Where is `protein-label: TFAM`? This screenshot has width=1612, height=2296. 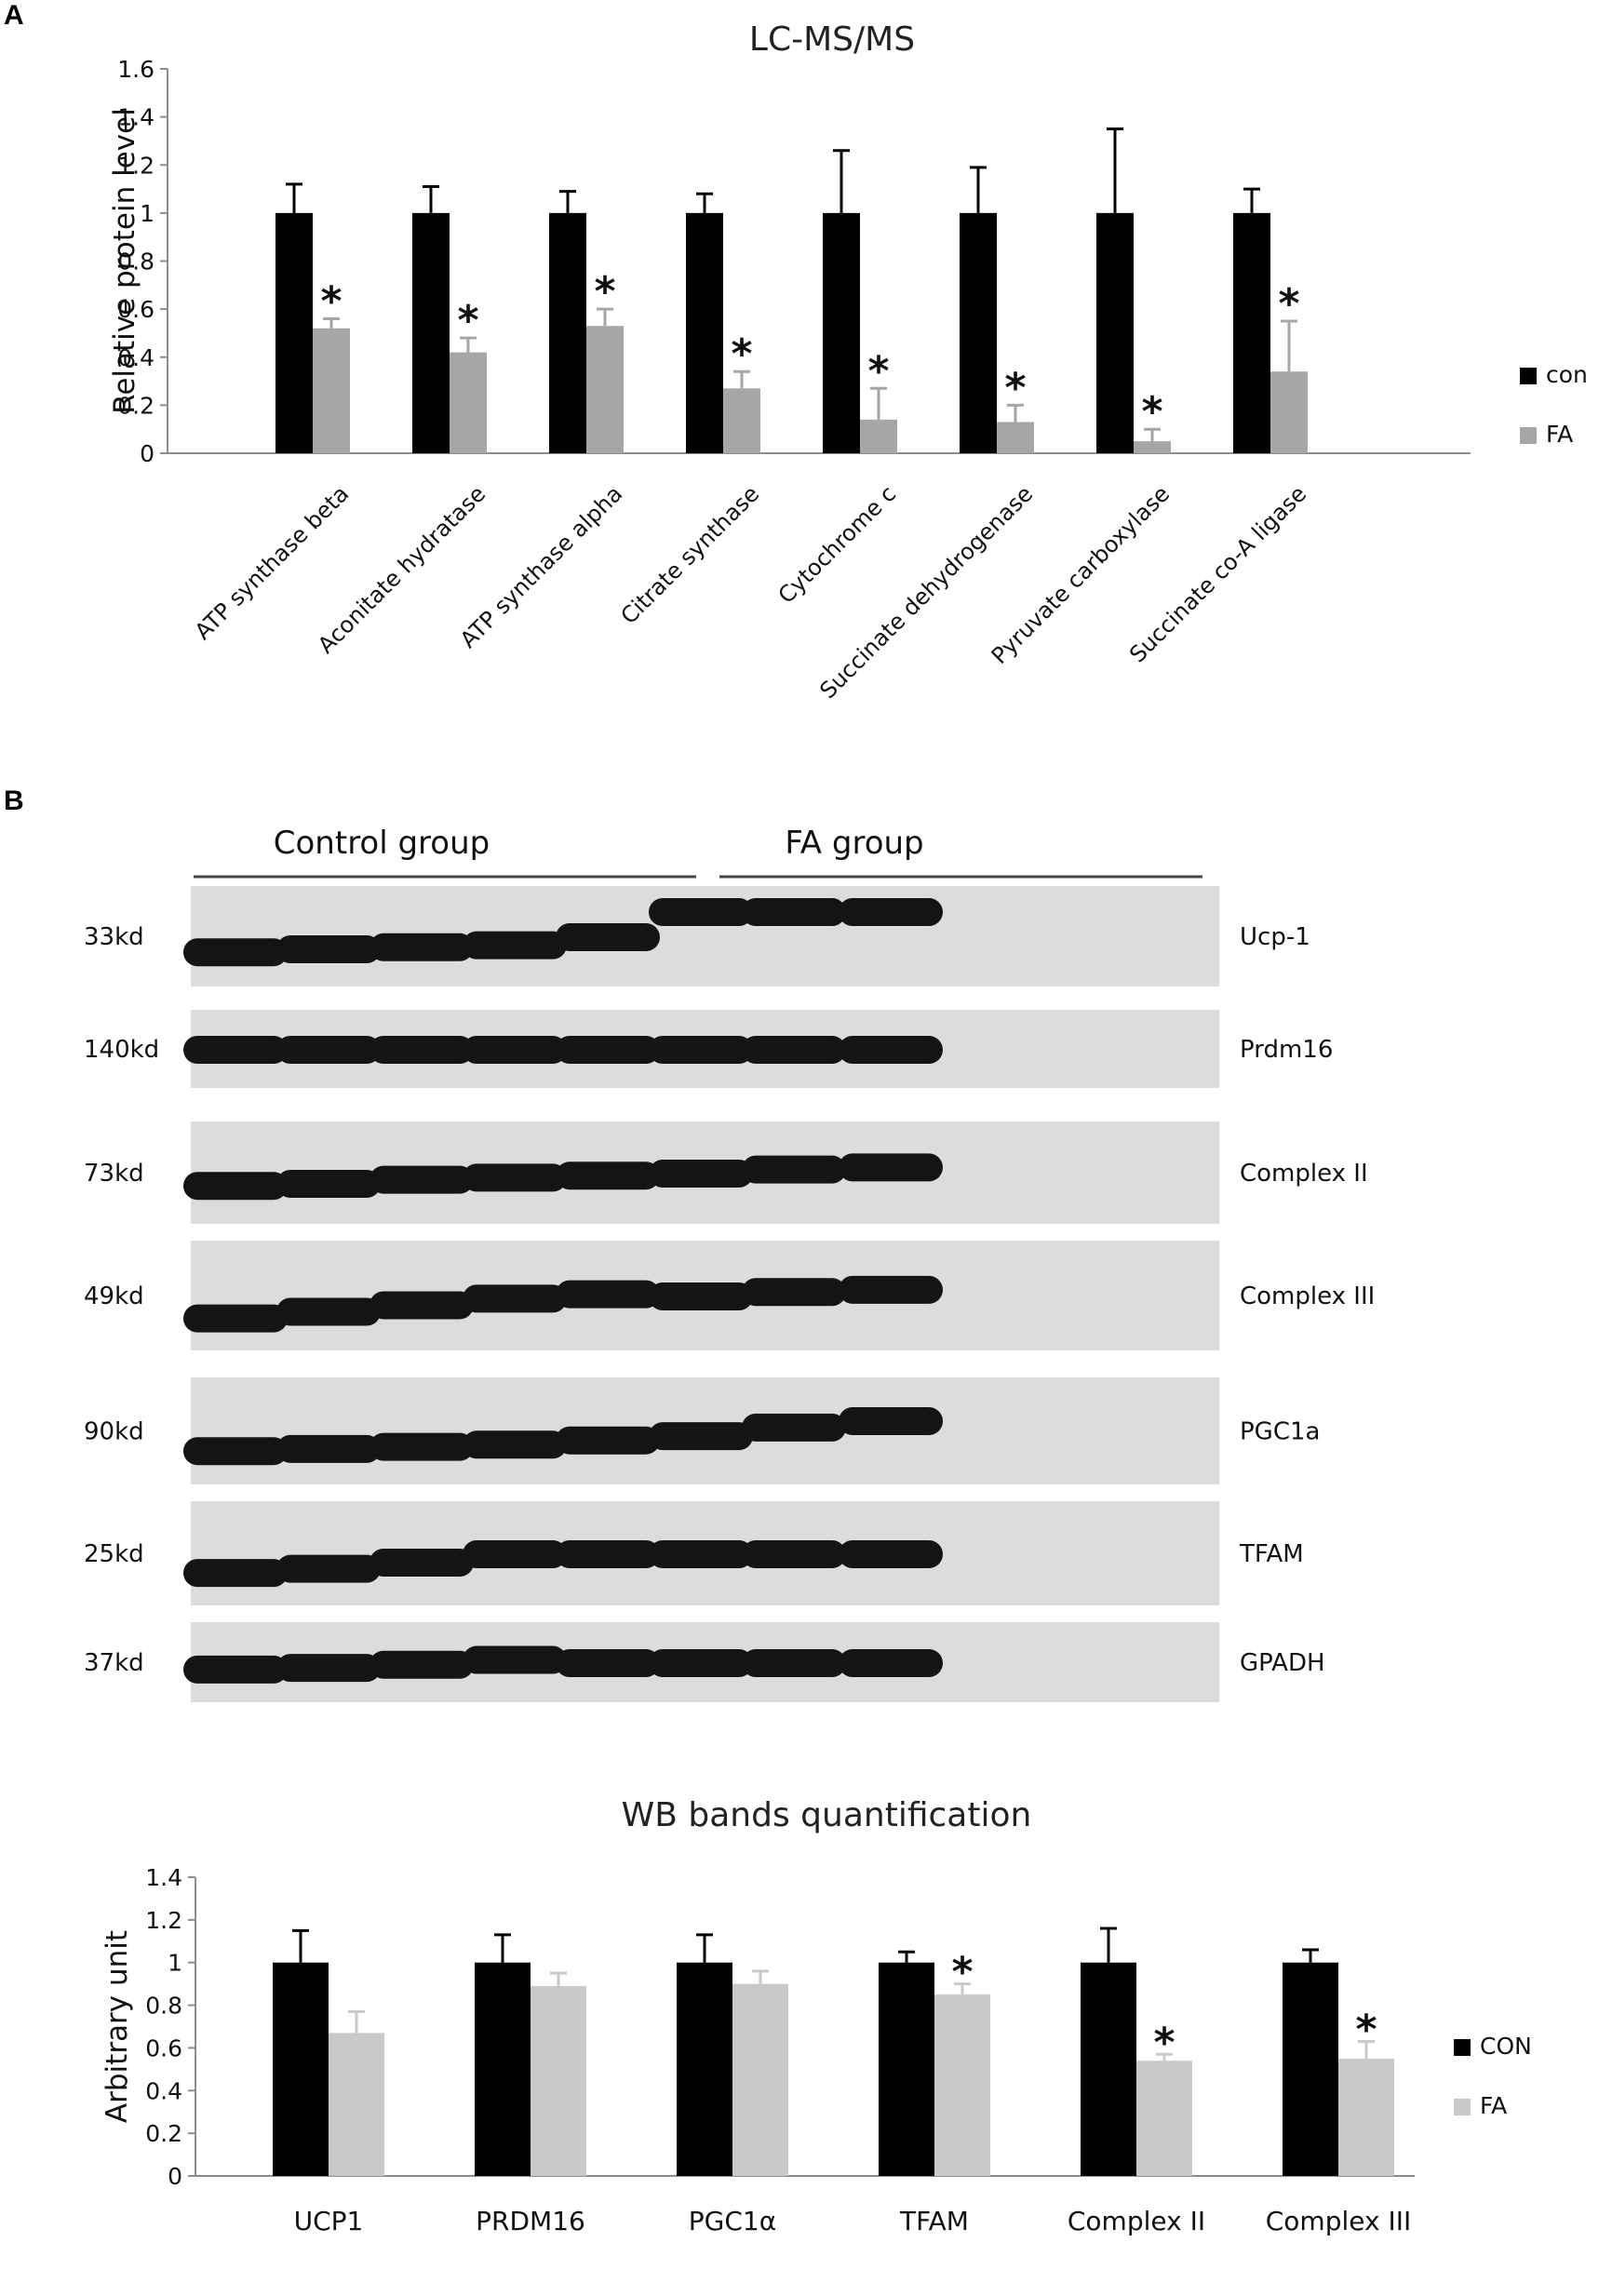 protein-label: TFAM is located at coordinates (1271, 1554).